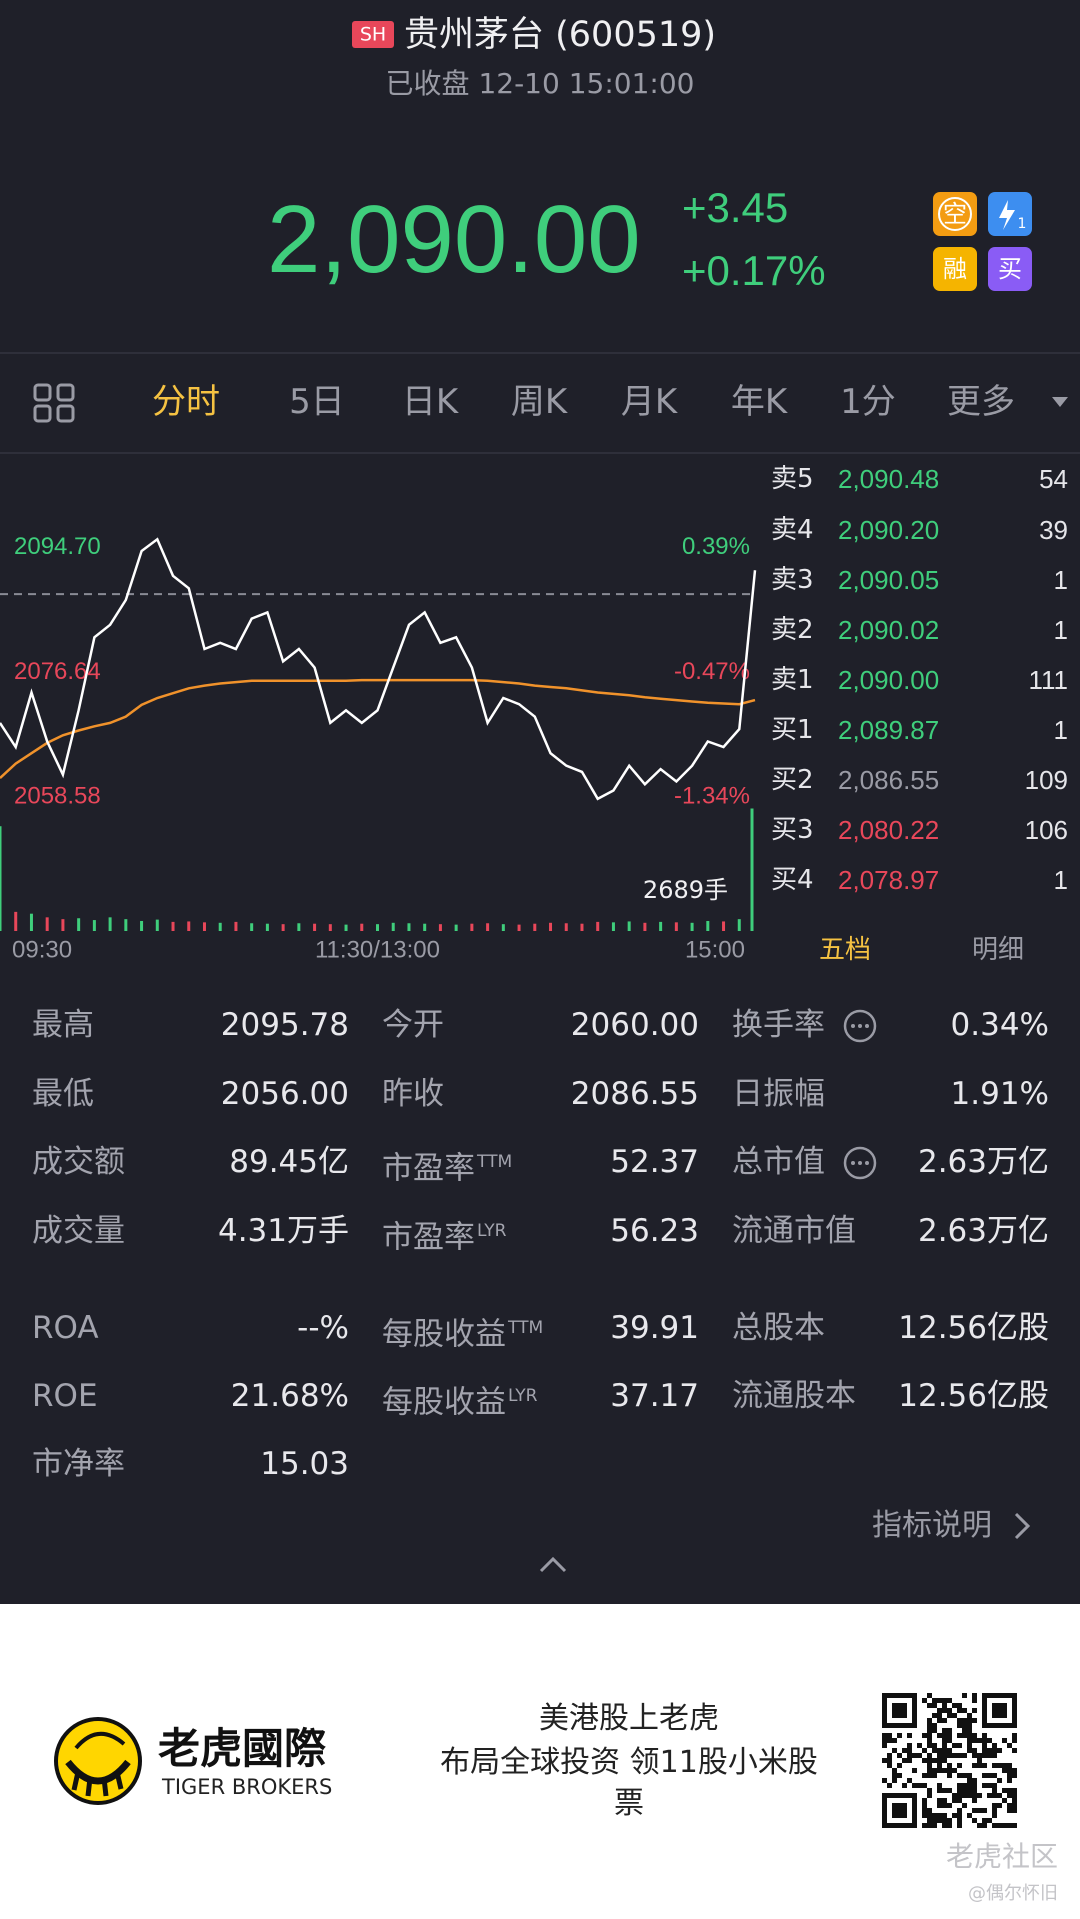  What do you see at coordinates (57, 796) in the screenshot?
I see `y-tick-label: 2058.58` at bounding box center [57, 796].